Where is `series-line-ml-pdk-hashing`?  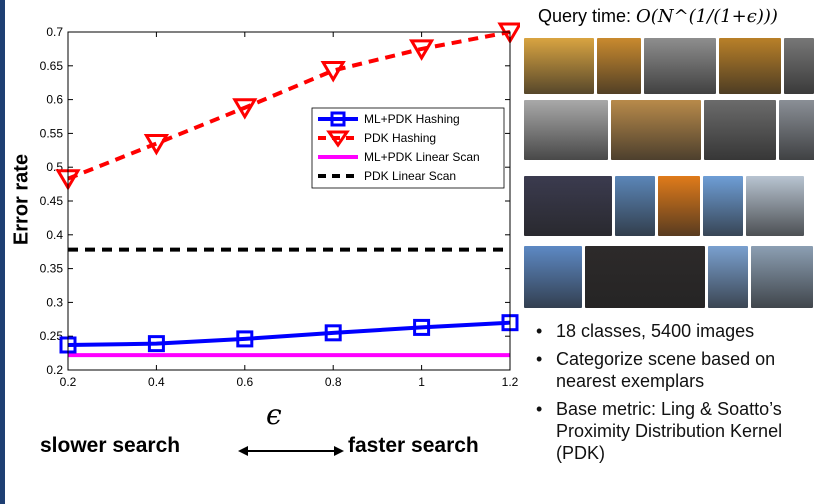 series-line-ml-pdk-hashing is located at coordinates (289, 333).